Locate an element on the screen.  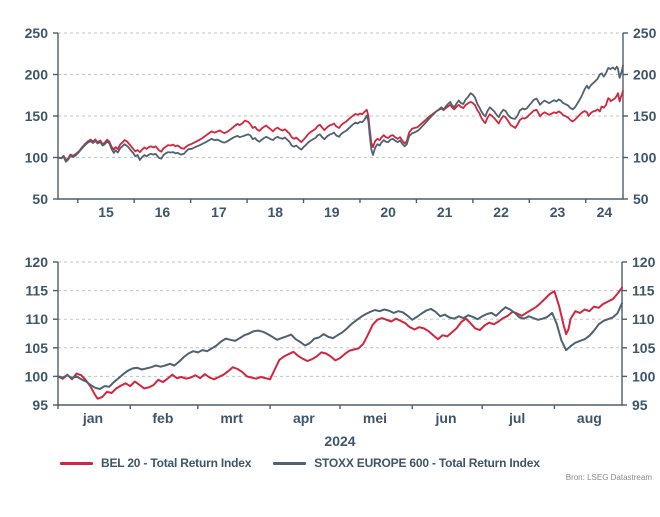
x-tick-label: jun is located at coordinates (446, 418).